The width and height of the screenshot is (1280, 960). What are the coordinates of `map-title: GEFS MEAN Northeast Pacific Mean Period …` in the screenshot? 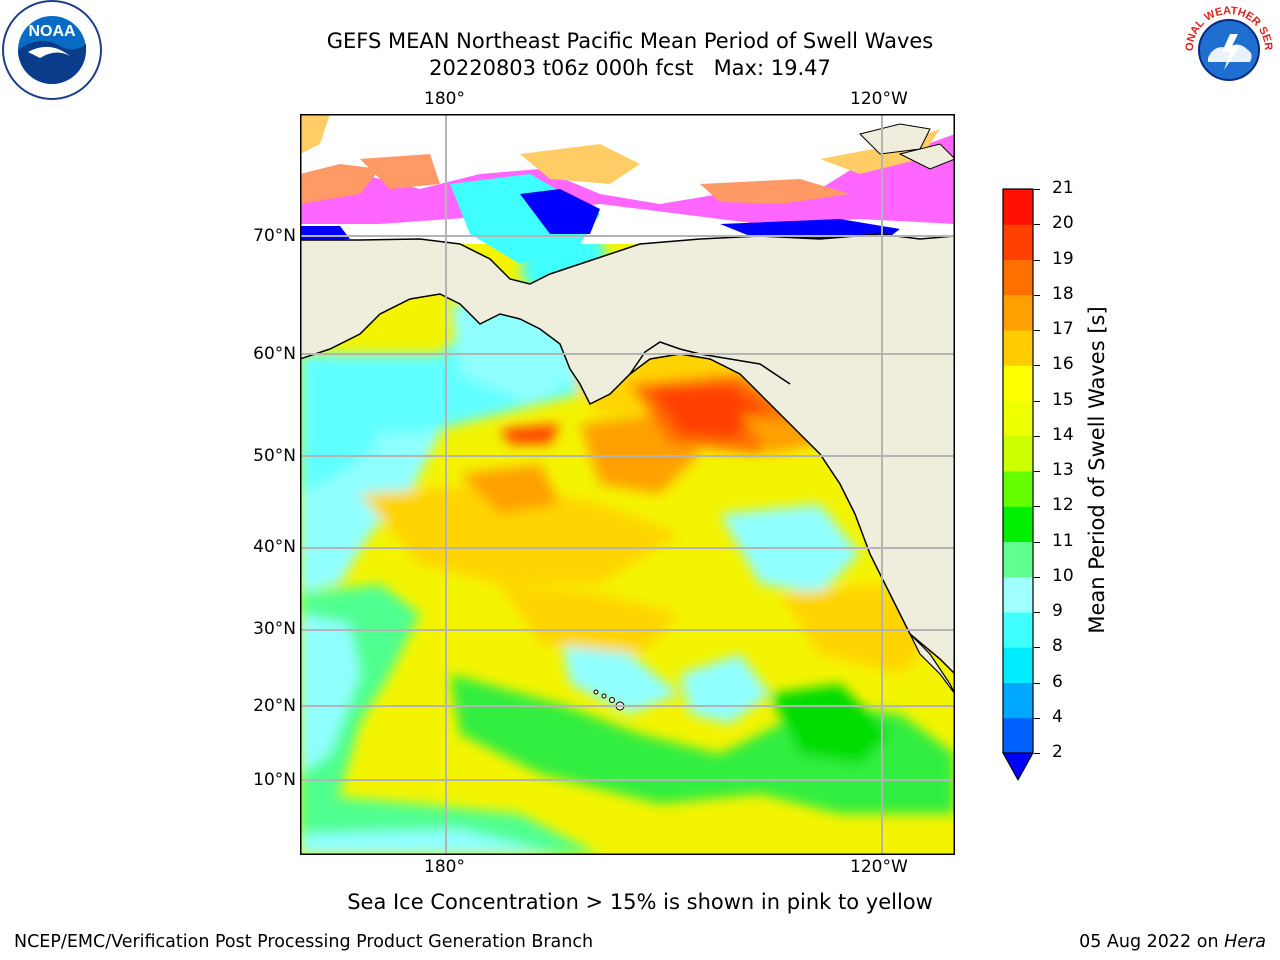 It's located at (630, 41).